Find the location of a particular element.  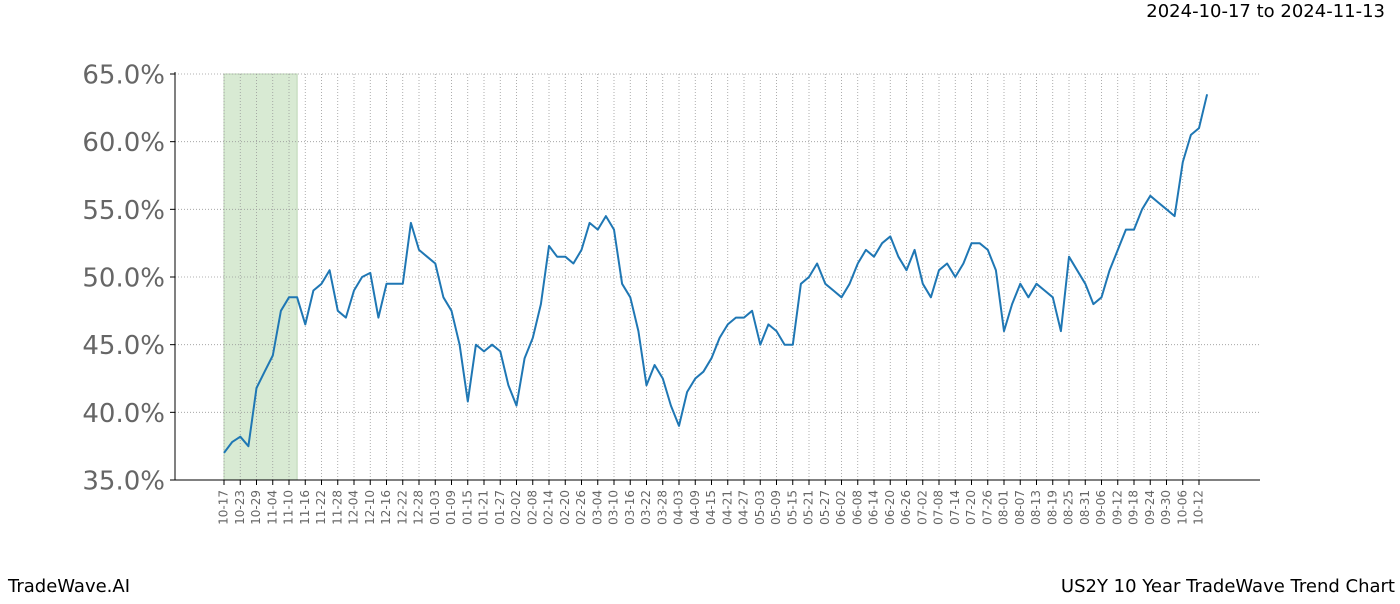

x-tick-label: 10-06 is located at coordinates (1182, 507).